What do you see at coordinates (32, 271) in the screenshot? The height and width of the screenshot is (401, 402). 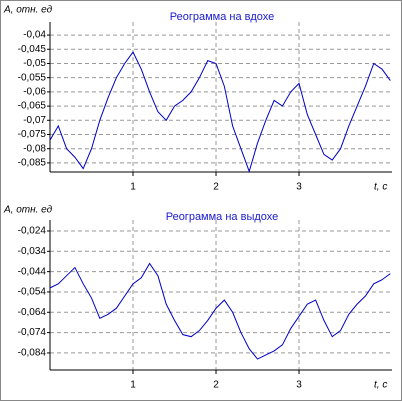 I see `y-tick-label: -0,044` at bounding box center [32, 271].